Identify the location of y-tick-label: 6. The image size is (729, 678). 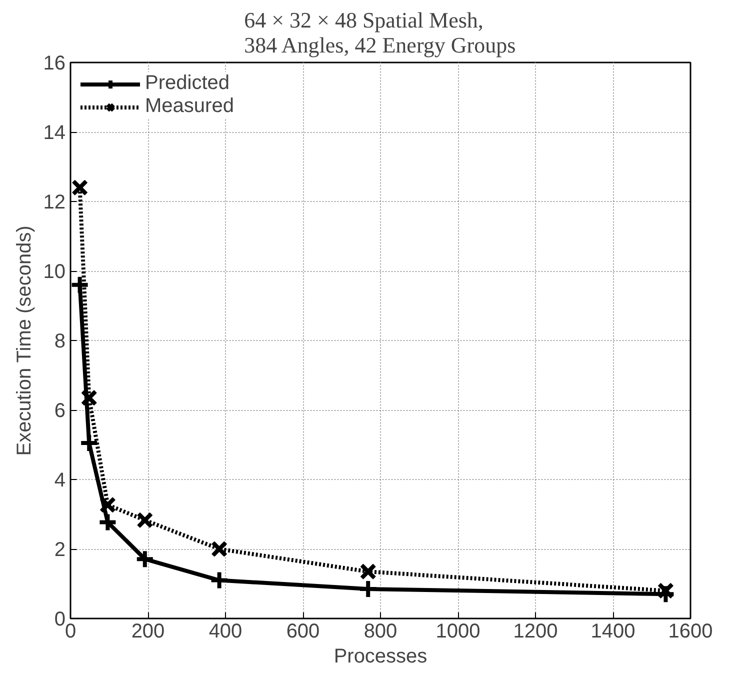
(60, 411).